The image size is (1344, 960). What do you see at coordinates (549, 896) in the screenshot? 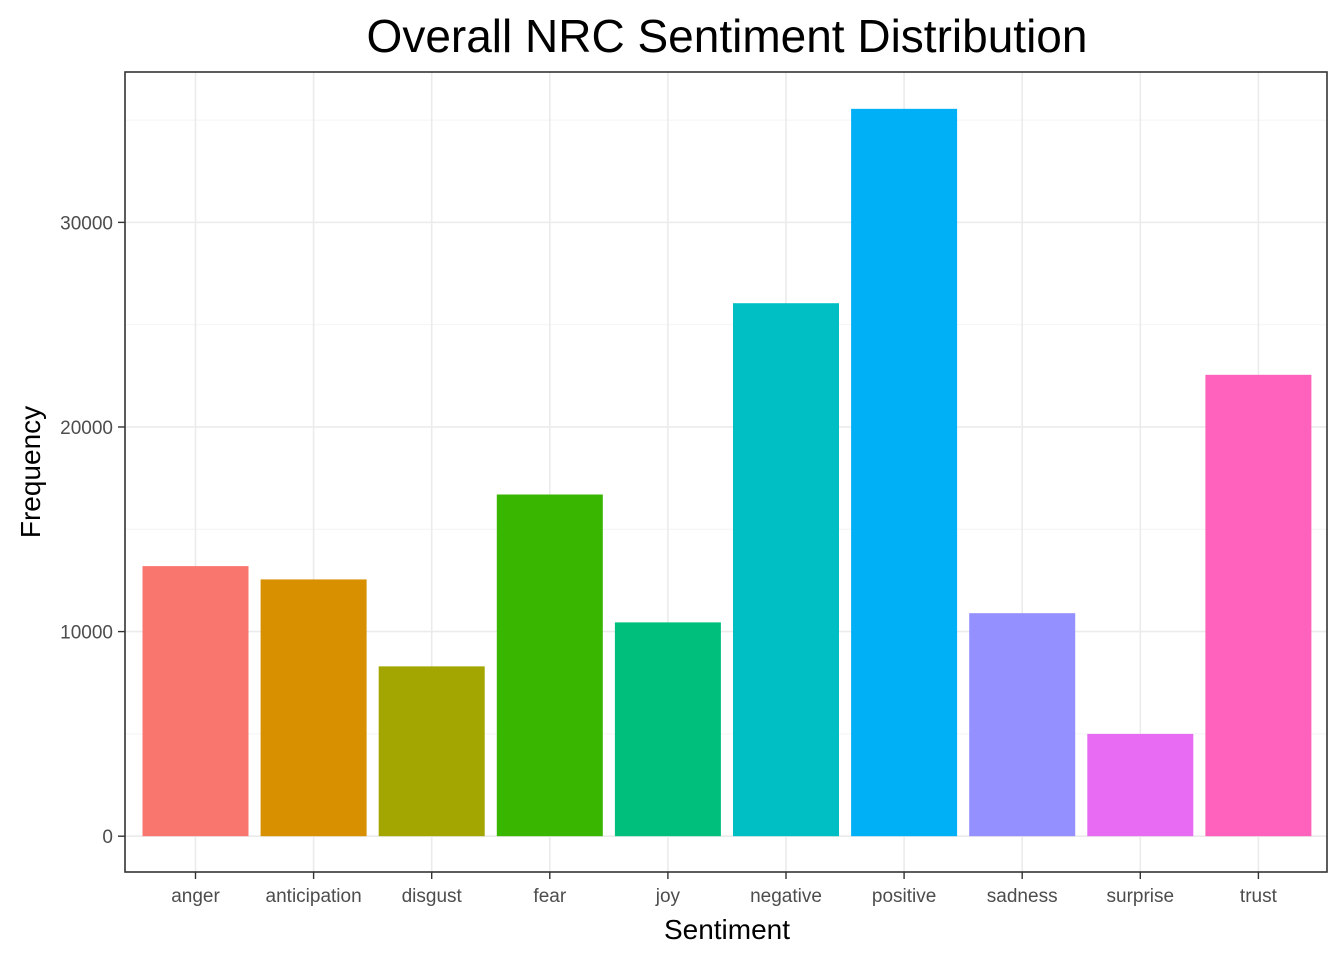
I see `x-tick-label-fear: fear` at bounding box center [549, 896].